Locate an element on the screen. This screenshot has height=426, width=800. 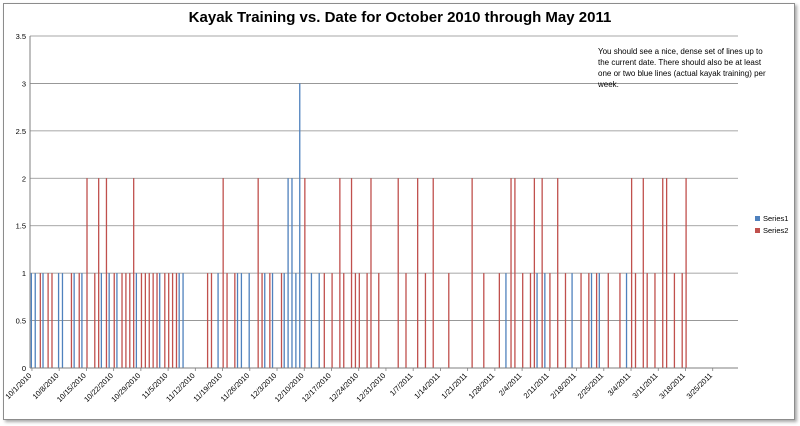
x-tick-label: 1/7/2011 is located at coordinates (401, 384).